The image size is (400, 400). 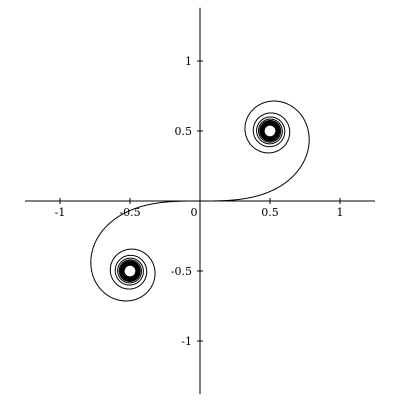 I want to click on x-tick-label: -0.5, so click(x=129, y=212).